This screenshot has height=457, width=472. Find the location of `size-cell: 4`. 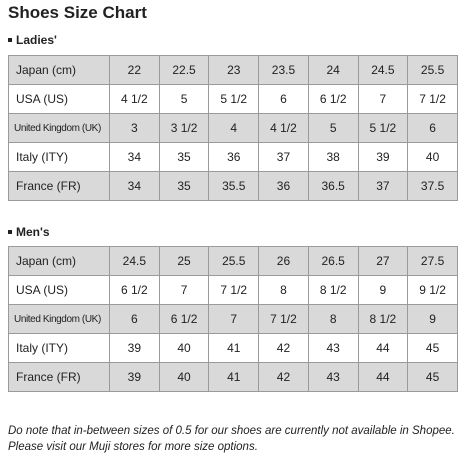

size-cell: 4 is located at coordinates (234, 128).